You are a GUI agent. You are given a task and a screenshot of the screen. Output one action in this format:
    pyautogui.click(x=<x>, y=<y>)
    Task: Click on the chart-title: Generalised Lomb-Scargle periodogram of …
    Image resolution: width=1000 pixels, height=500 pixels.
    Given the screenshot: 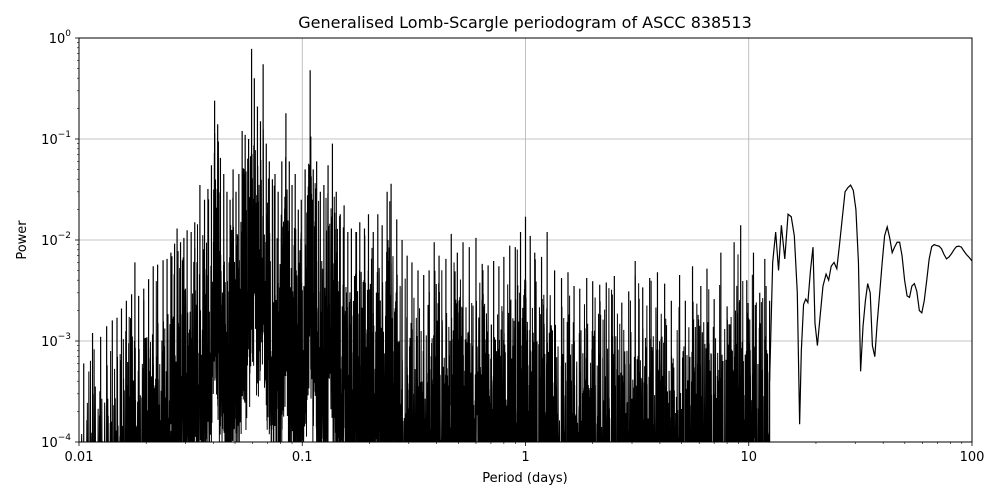 What is the action you would take?
    pyautogui.click(x=525, y=22)
    